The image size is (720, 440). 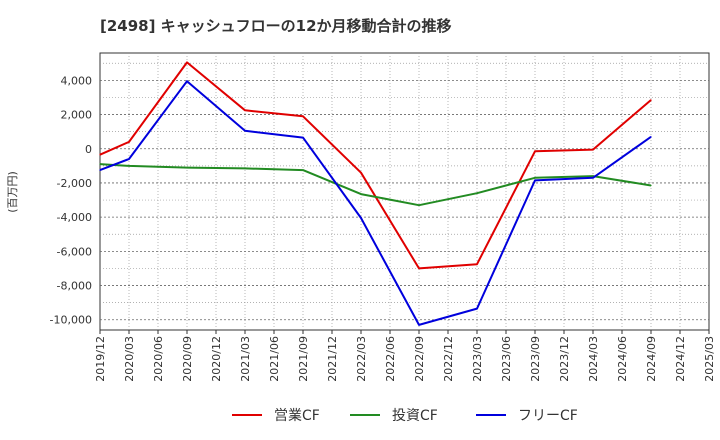 I want to click on y-axis-label: (百万円), so click(x=12, y=192).